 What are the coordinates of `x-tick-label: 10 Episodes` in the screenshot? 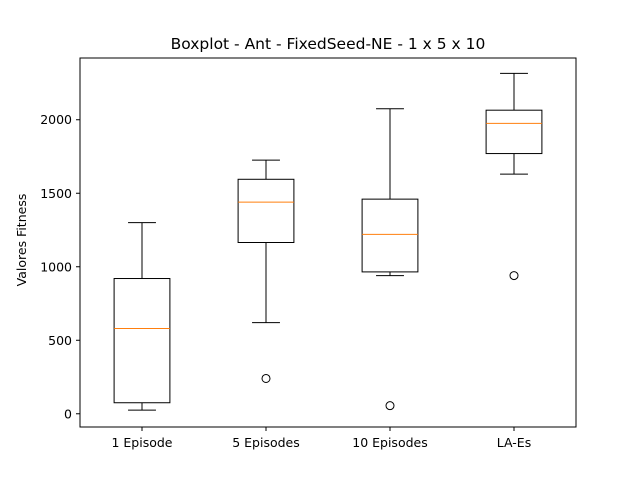 It's located at (389, 442).